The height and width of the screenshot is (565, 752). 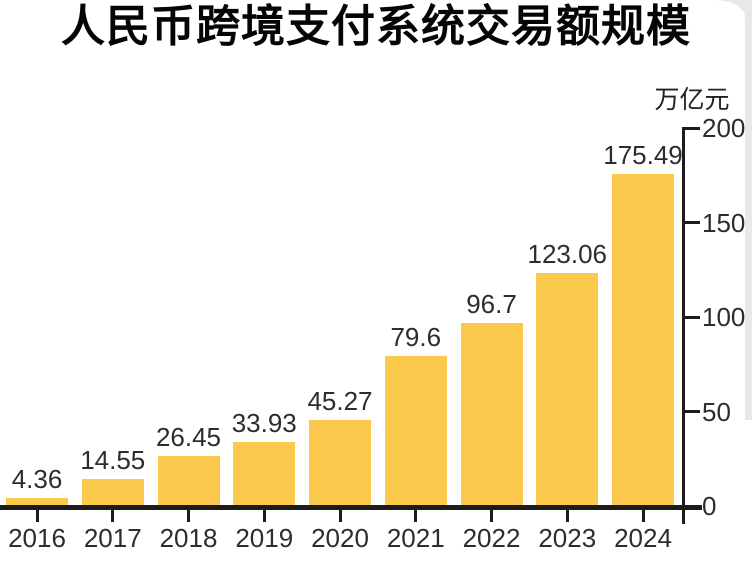 What do you see at coordinates (37, 538) in the screenshot?
I see `x-tick-label-2016: 2016` at bounding box center [37, 538].